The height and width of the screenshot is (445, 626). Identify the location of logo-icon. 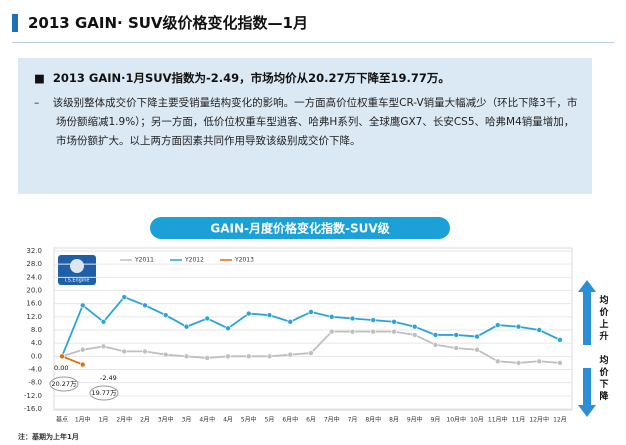
(77, 266).